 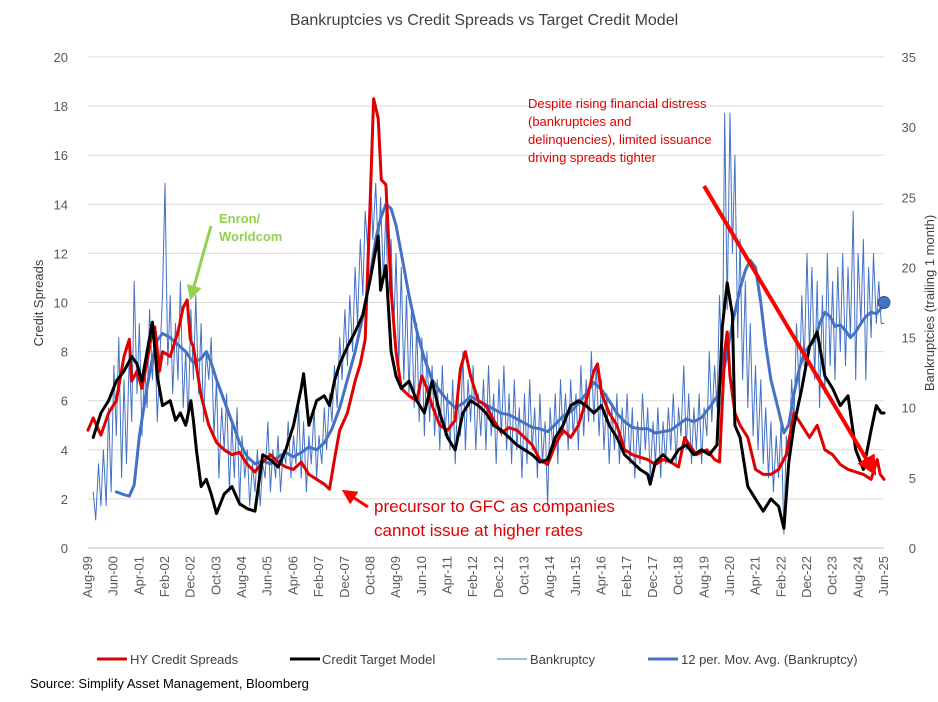 What do you see at coordinates (64, 499) in the screenshot?
I see `left-tick-label: 2` at bounding box center [64, 499].